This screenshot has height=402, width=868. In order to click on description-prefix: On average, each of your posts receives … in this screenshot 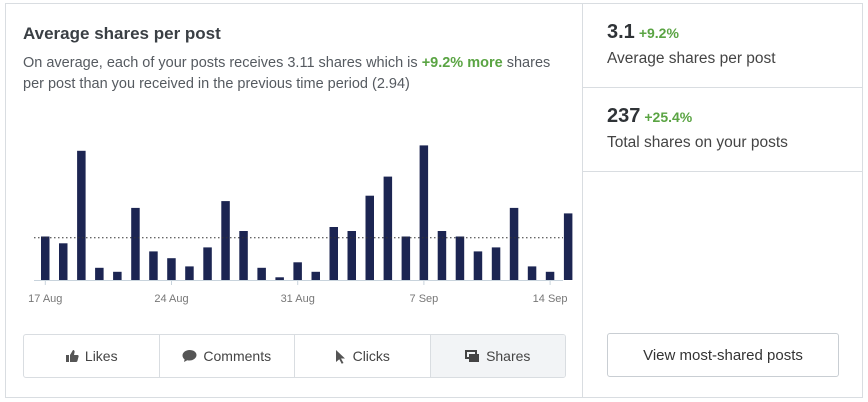, I will do `click(222, 63)`.